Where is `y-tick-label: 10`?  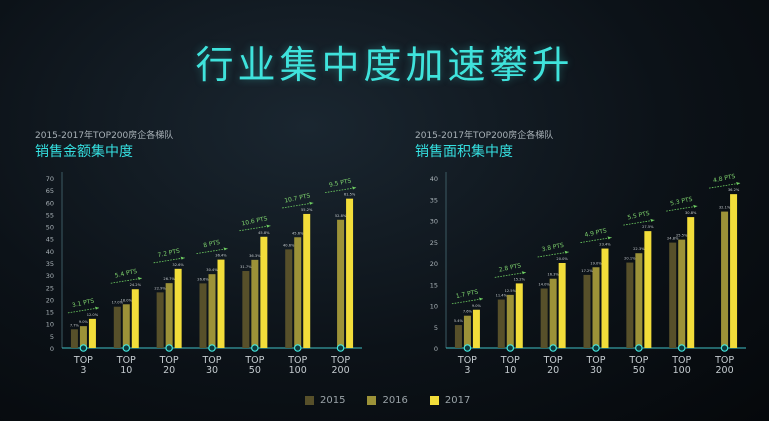
y-tick-label: 10 is located at coordinates (434, 307).